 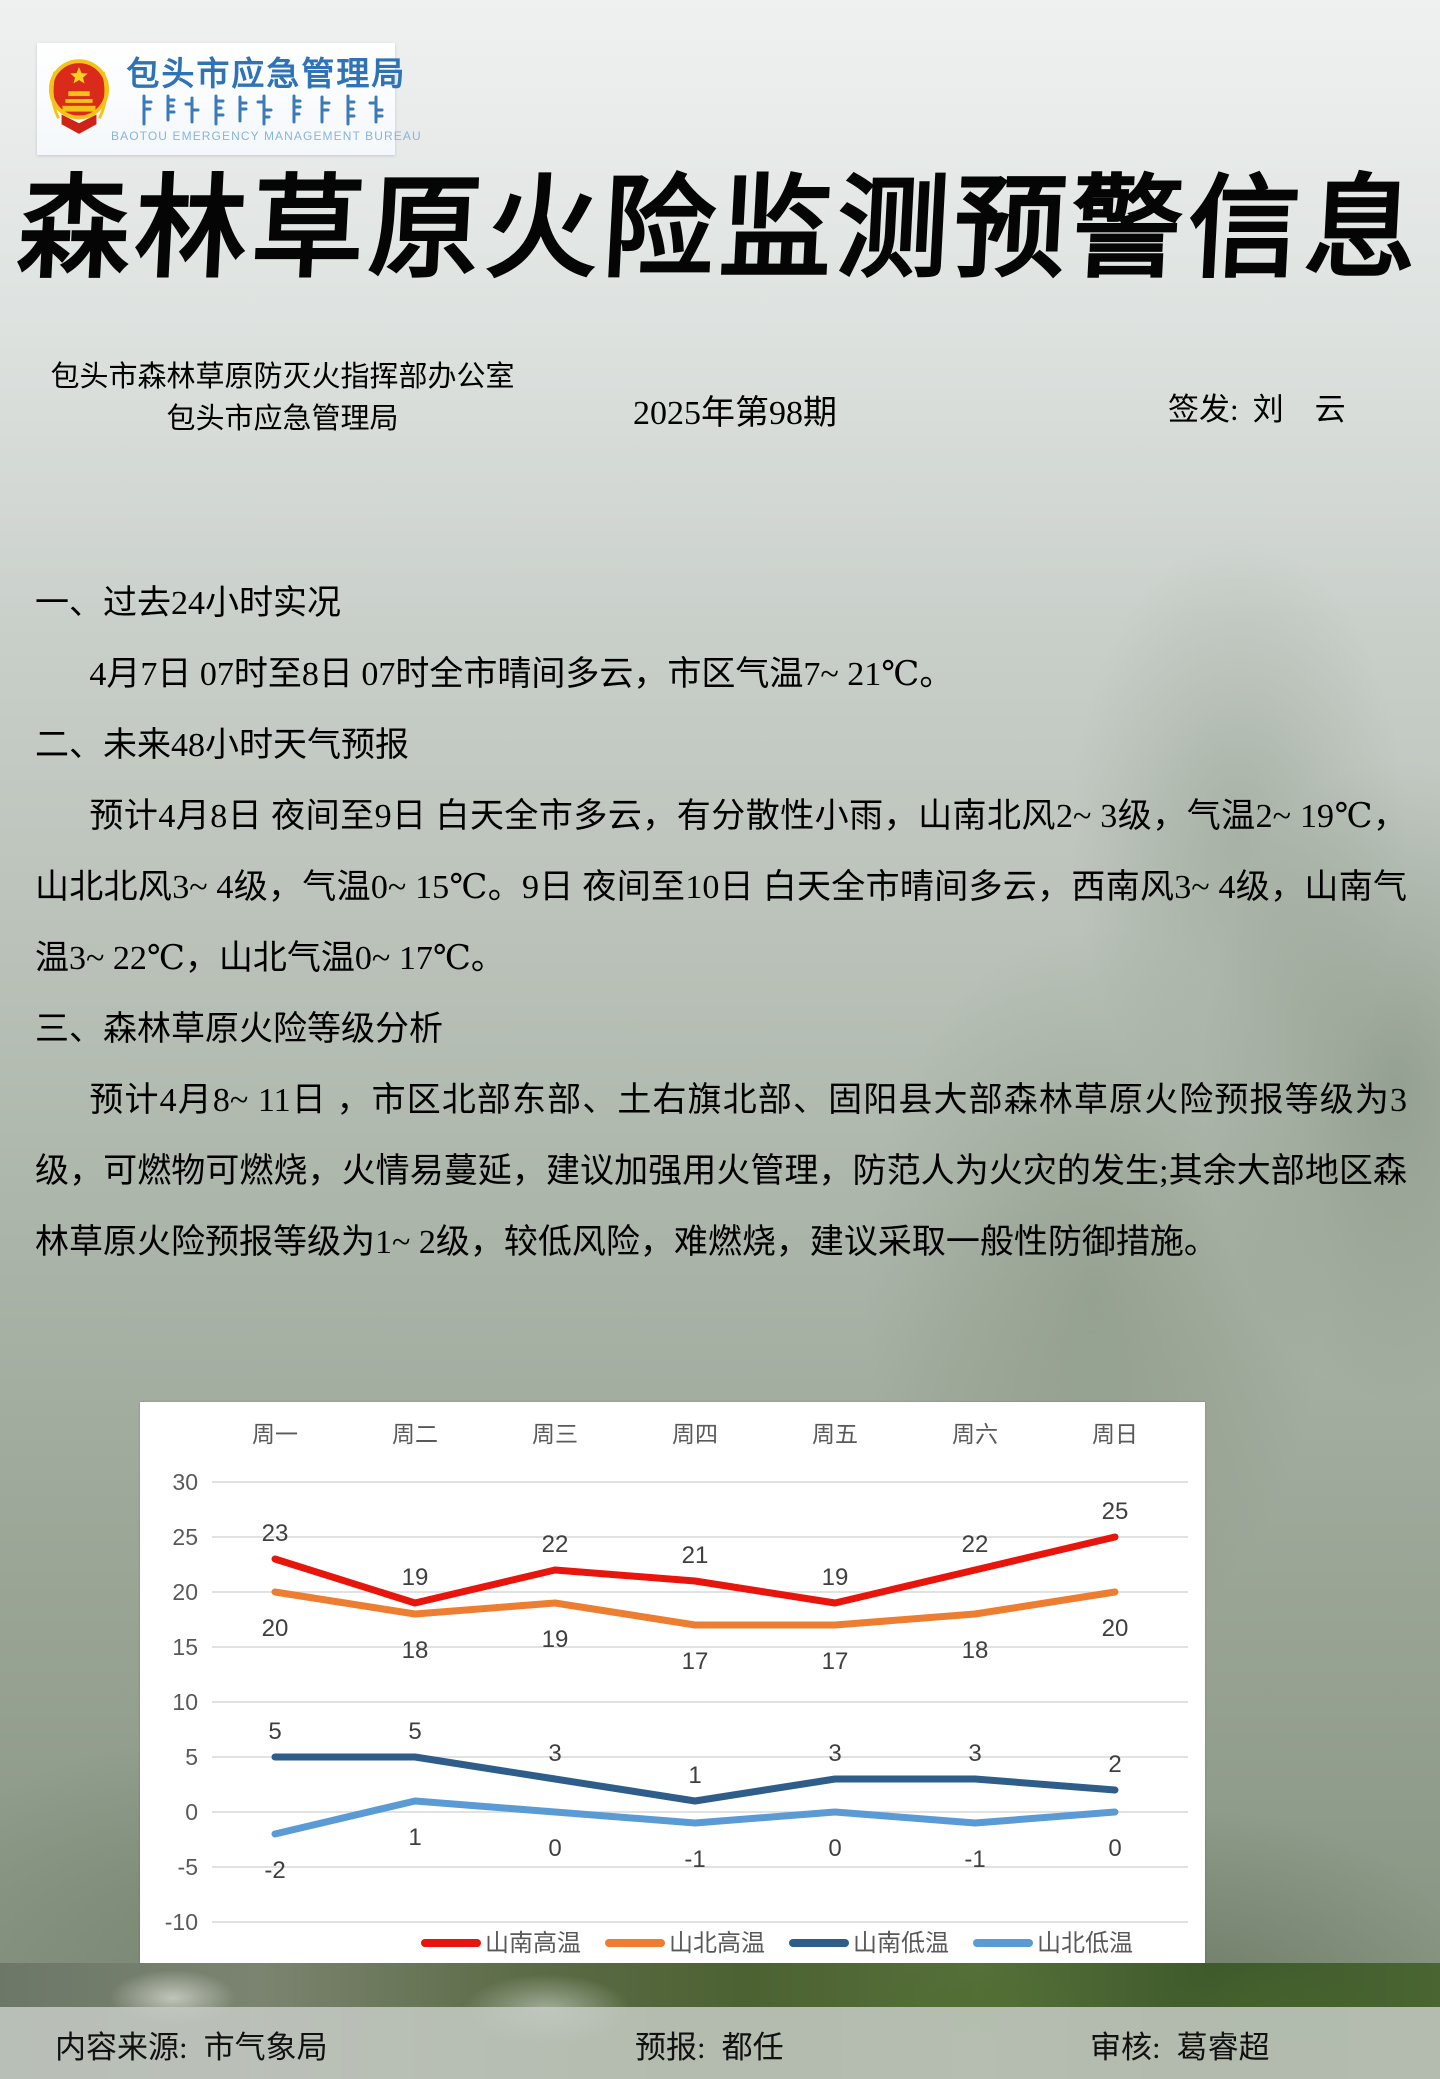 What do you see at coordinates (275, 1434) in the screenshot?
I see `svg-text: 周一` at bounding box center [275, 1434].